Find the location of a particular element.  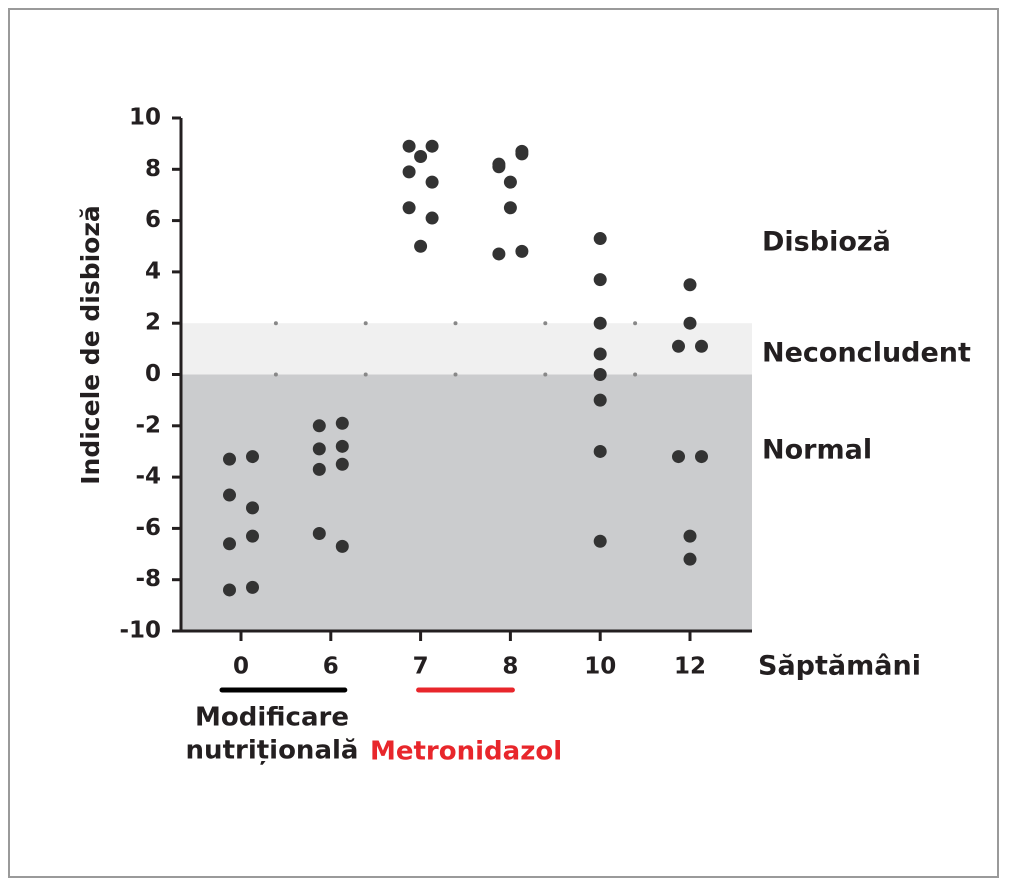

y-tick-label: 8 is located at coordinates (153, 169).